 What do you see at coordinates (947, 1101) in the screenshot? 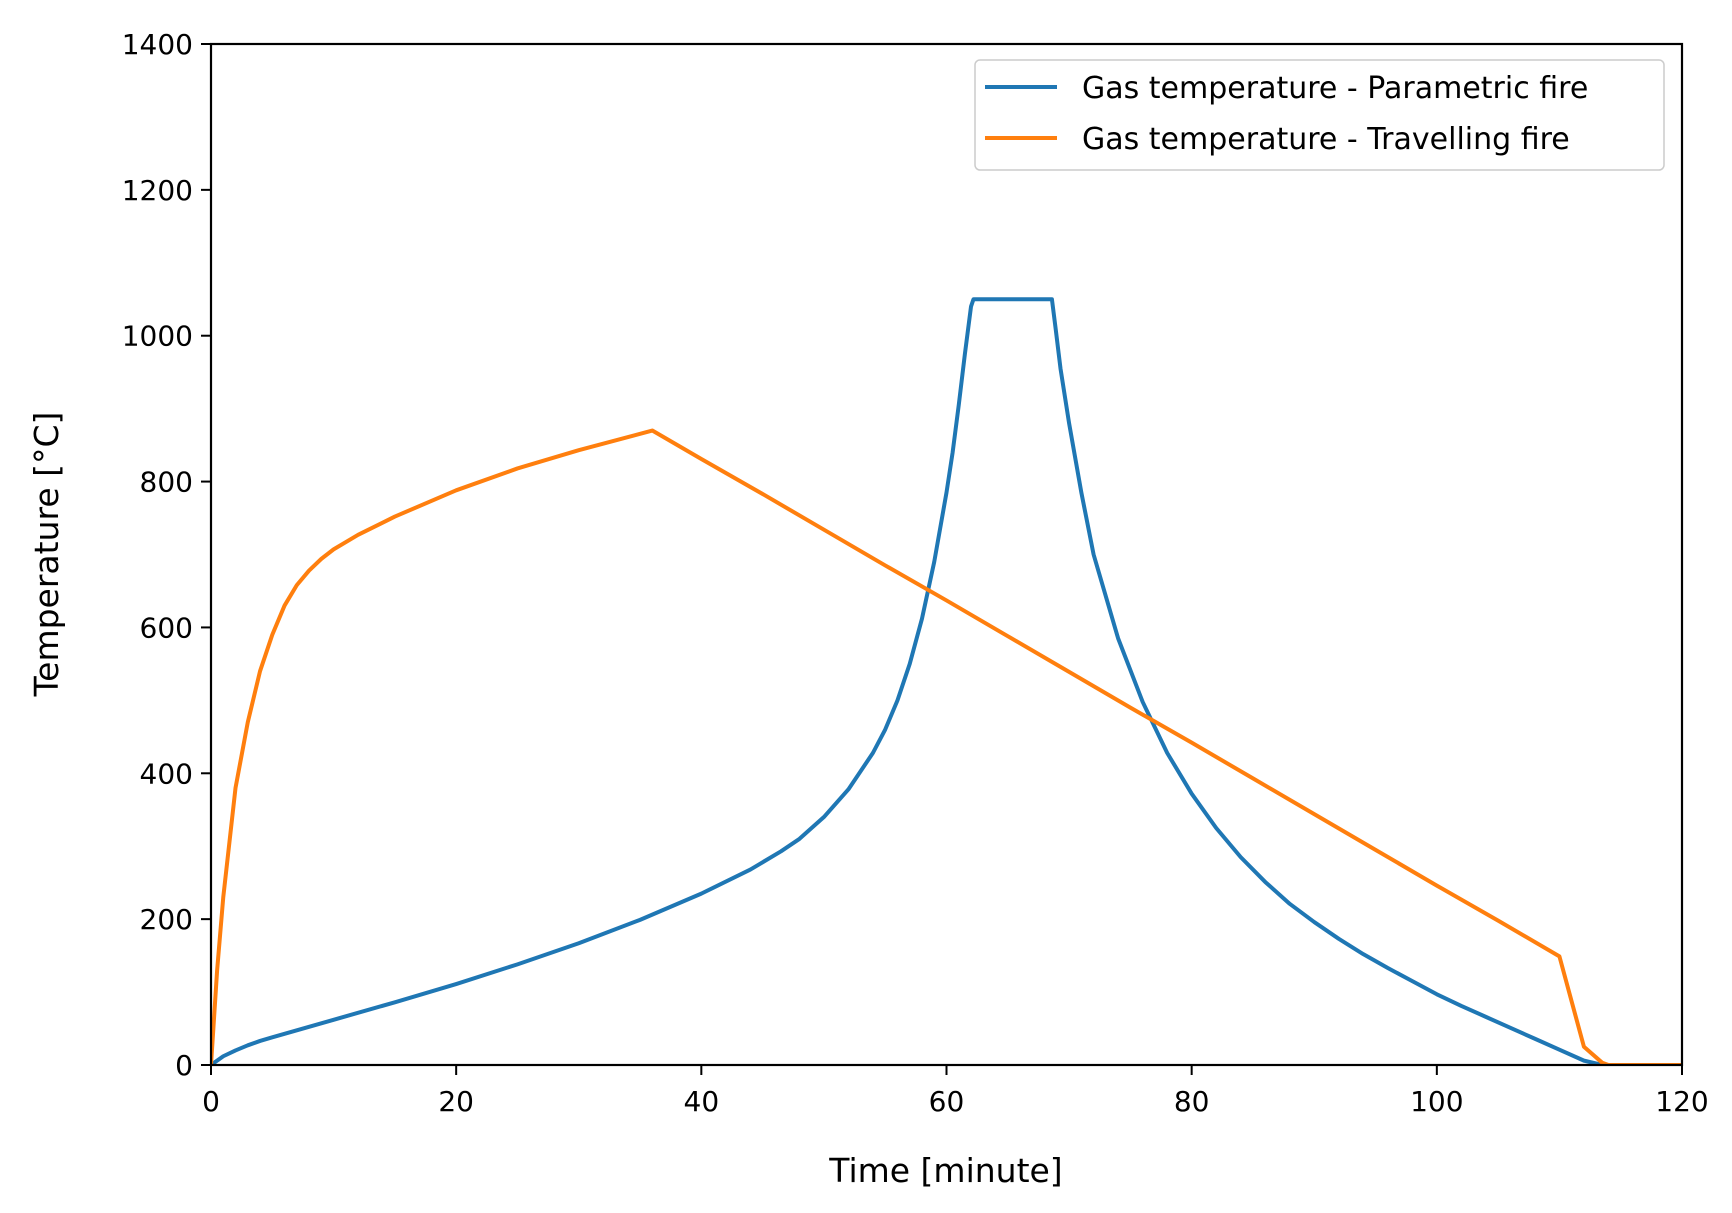
I see `x-tick-label: 60` at bounding box center [947, 1101].